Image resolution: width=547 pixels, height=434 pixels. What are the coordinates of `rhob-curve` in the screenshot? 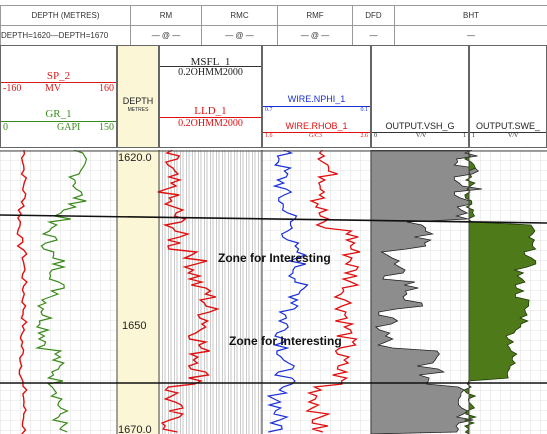 It's located at (333, 291).